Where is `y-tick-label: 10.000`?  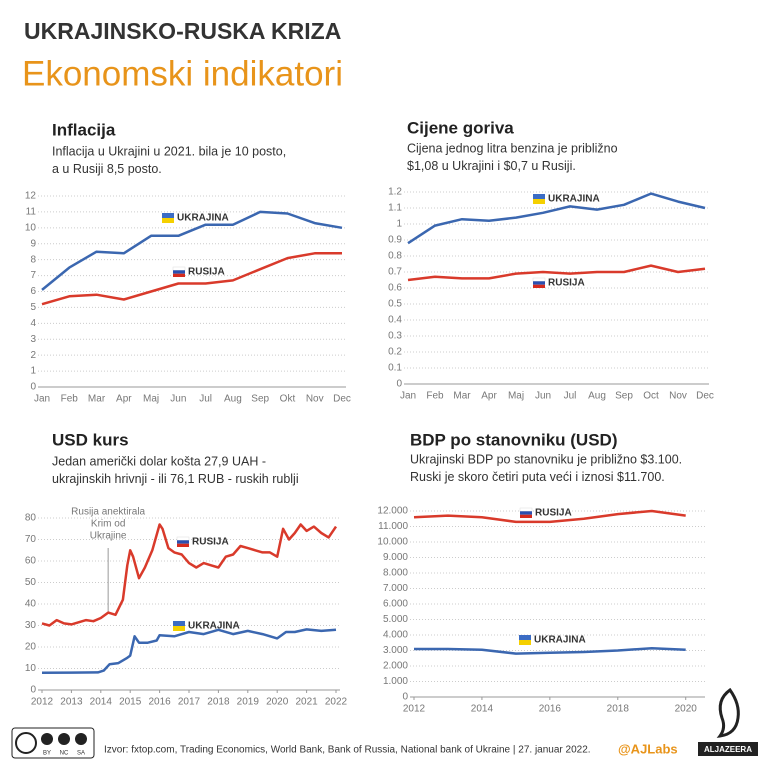
y-tick-label: 10.000 is located at coordinates (392, 542).